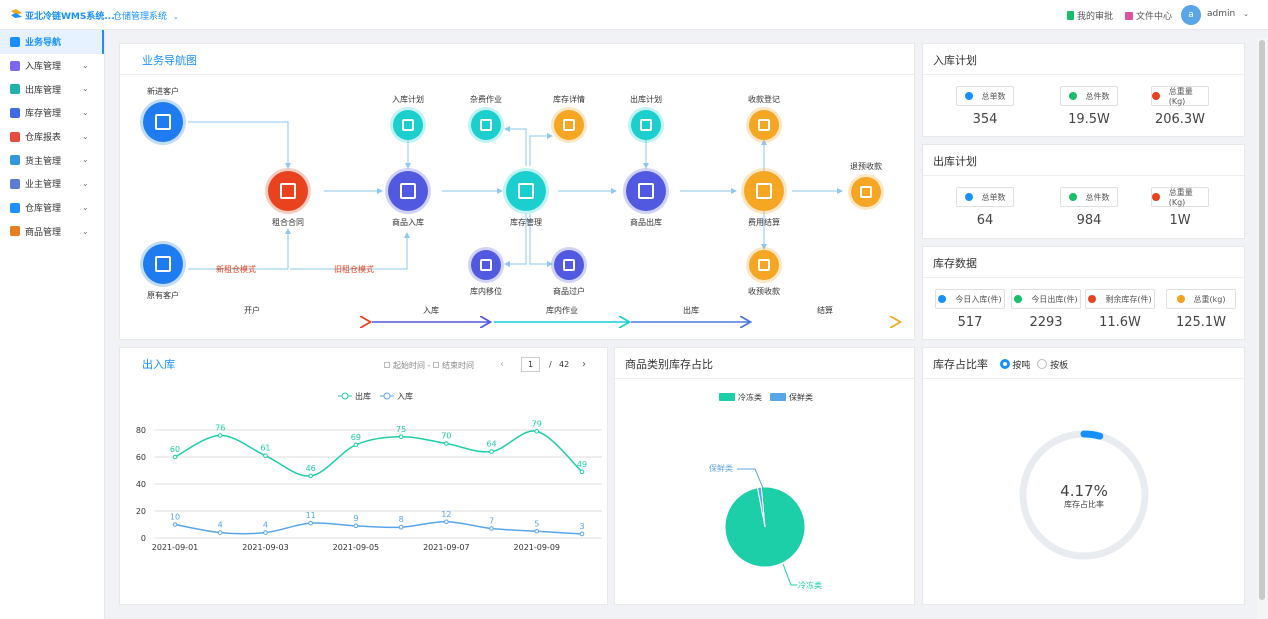 This screenshot has height=619, width=1268. Describe the element at coordinates (978, 299) in the screenshot. I see `stat-label: 今日入库(件)` at that location.